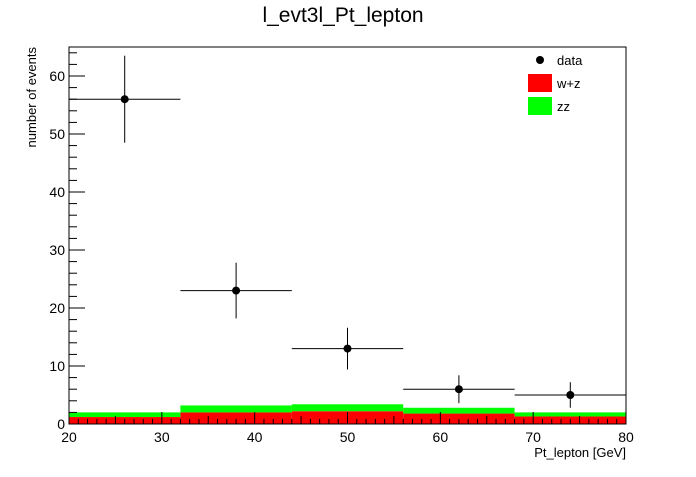 Image resolution: width=696 pixels, height=477 pixels. Describe the element at coordinates (162, 437) in the screenshot. I see `x-tick-label-30: 30` at that location.